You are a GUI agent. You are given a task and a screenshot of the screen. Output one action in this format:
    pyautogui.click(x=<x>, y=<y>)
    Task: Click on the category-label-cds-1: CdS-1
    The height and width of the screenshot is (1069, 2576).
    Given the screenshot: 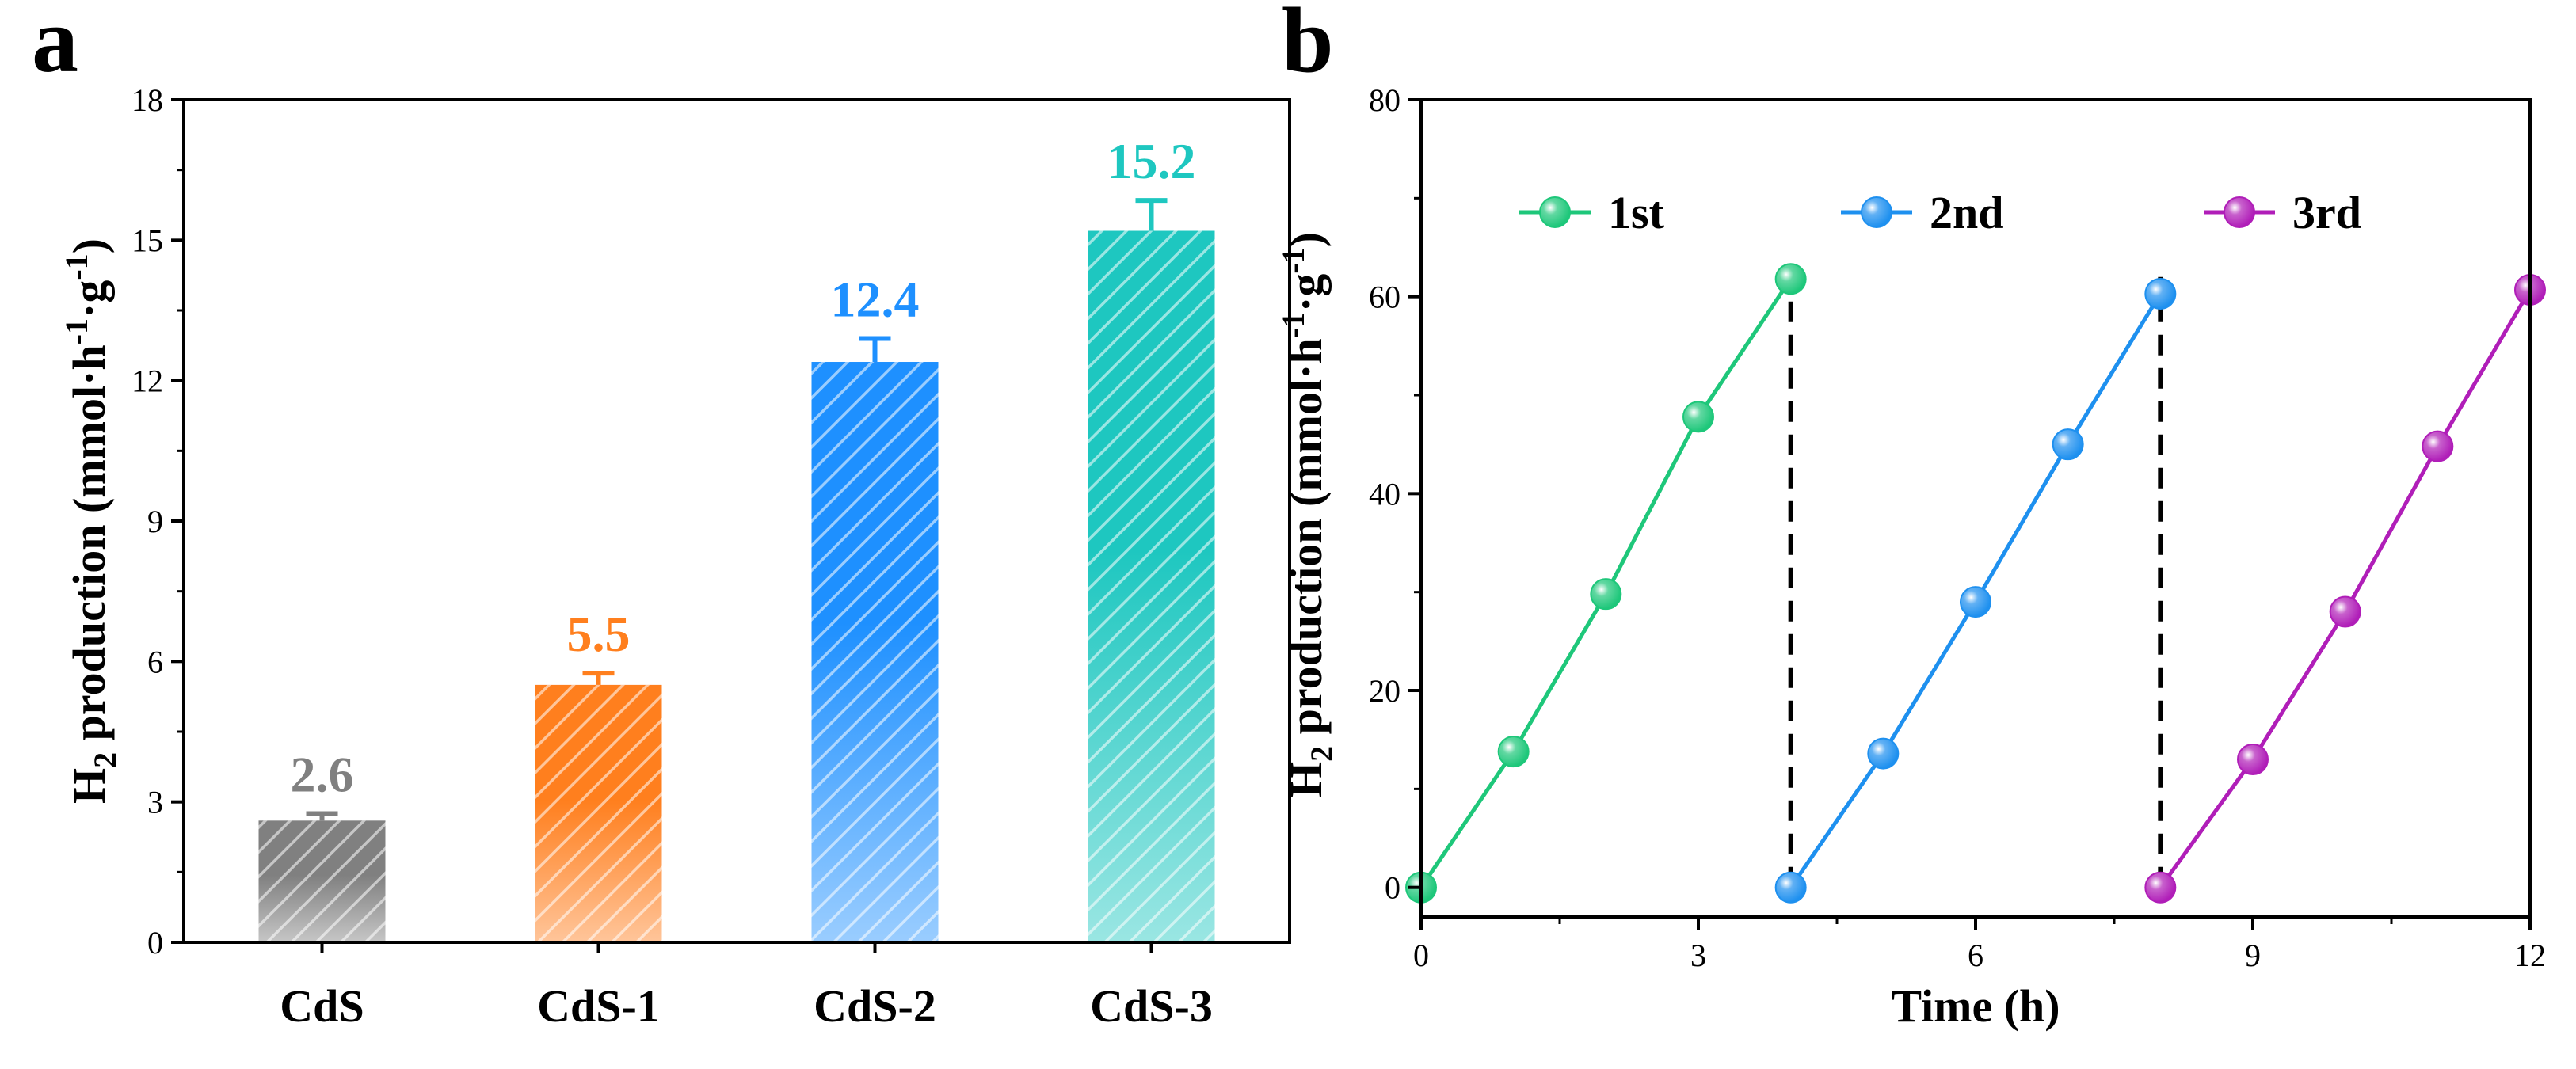 What is the action you would take?
    pyautogui.click(x=598, y=1006)
    